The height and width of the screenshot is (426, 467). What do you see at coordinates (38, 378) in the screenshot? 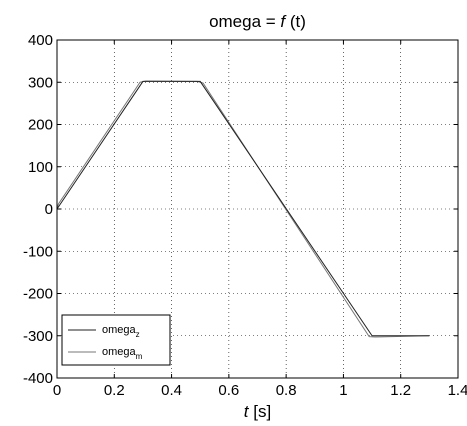
I see `y-tick-label: -400` at bounding box center [38, 378].